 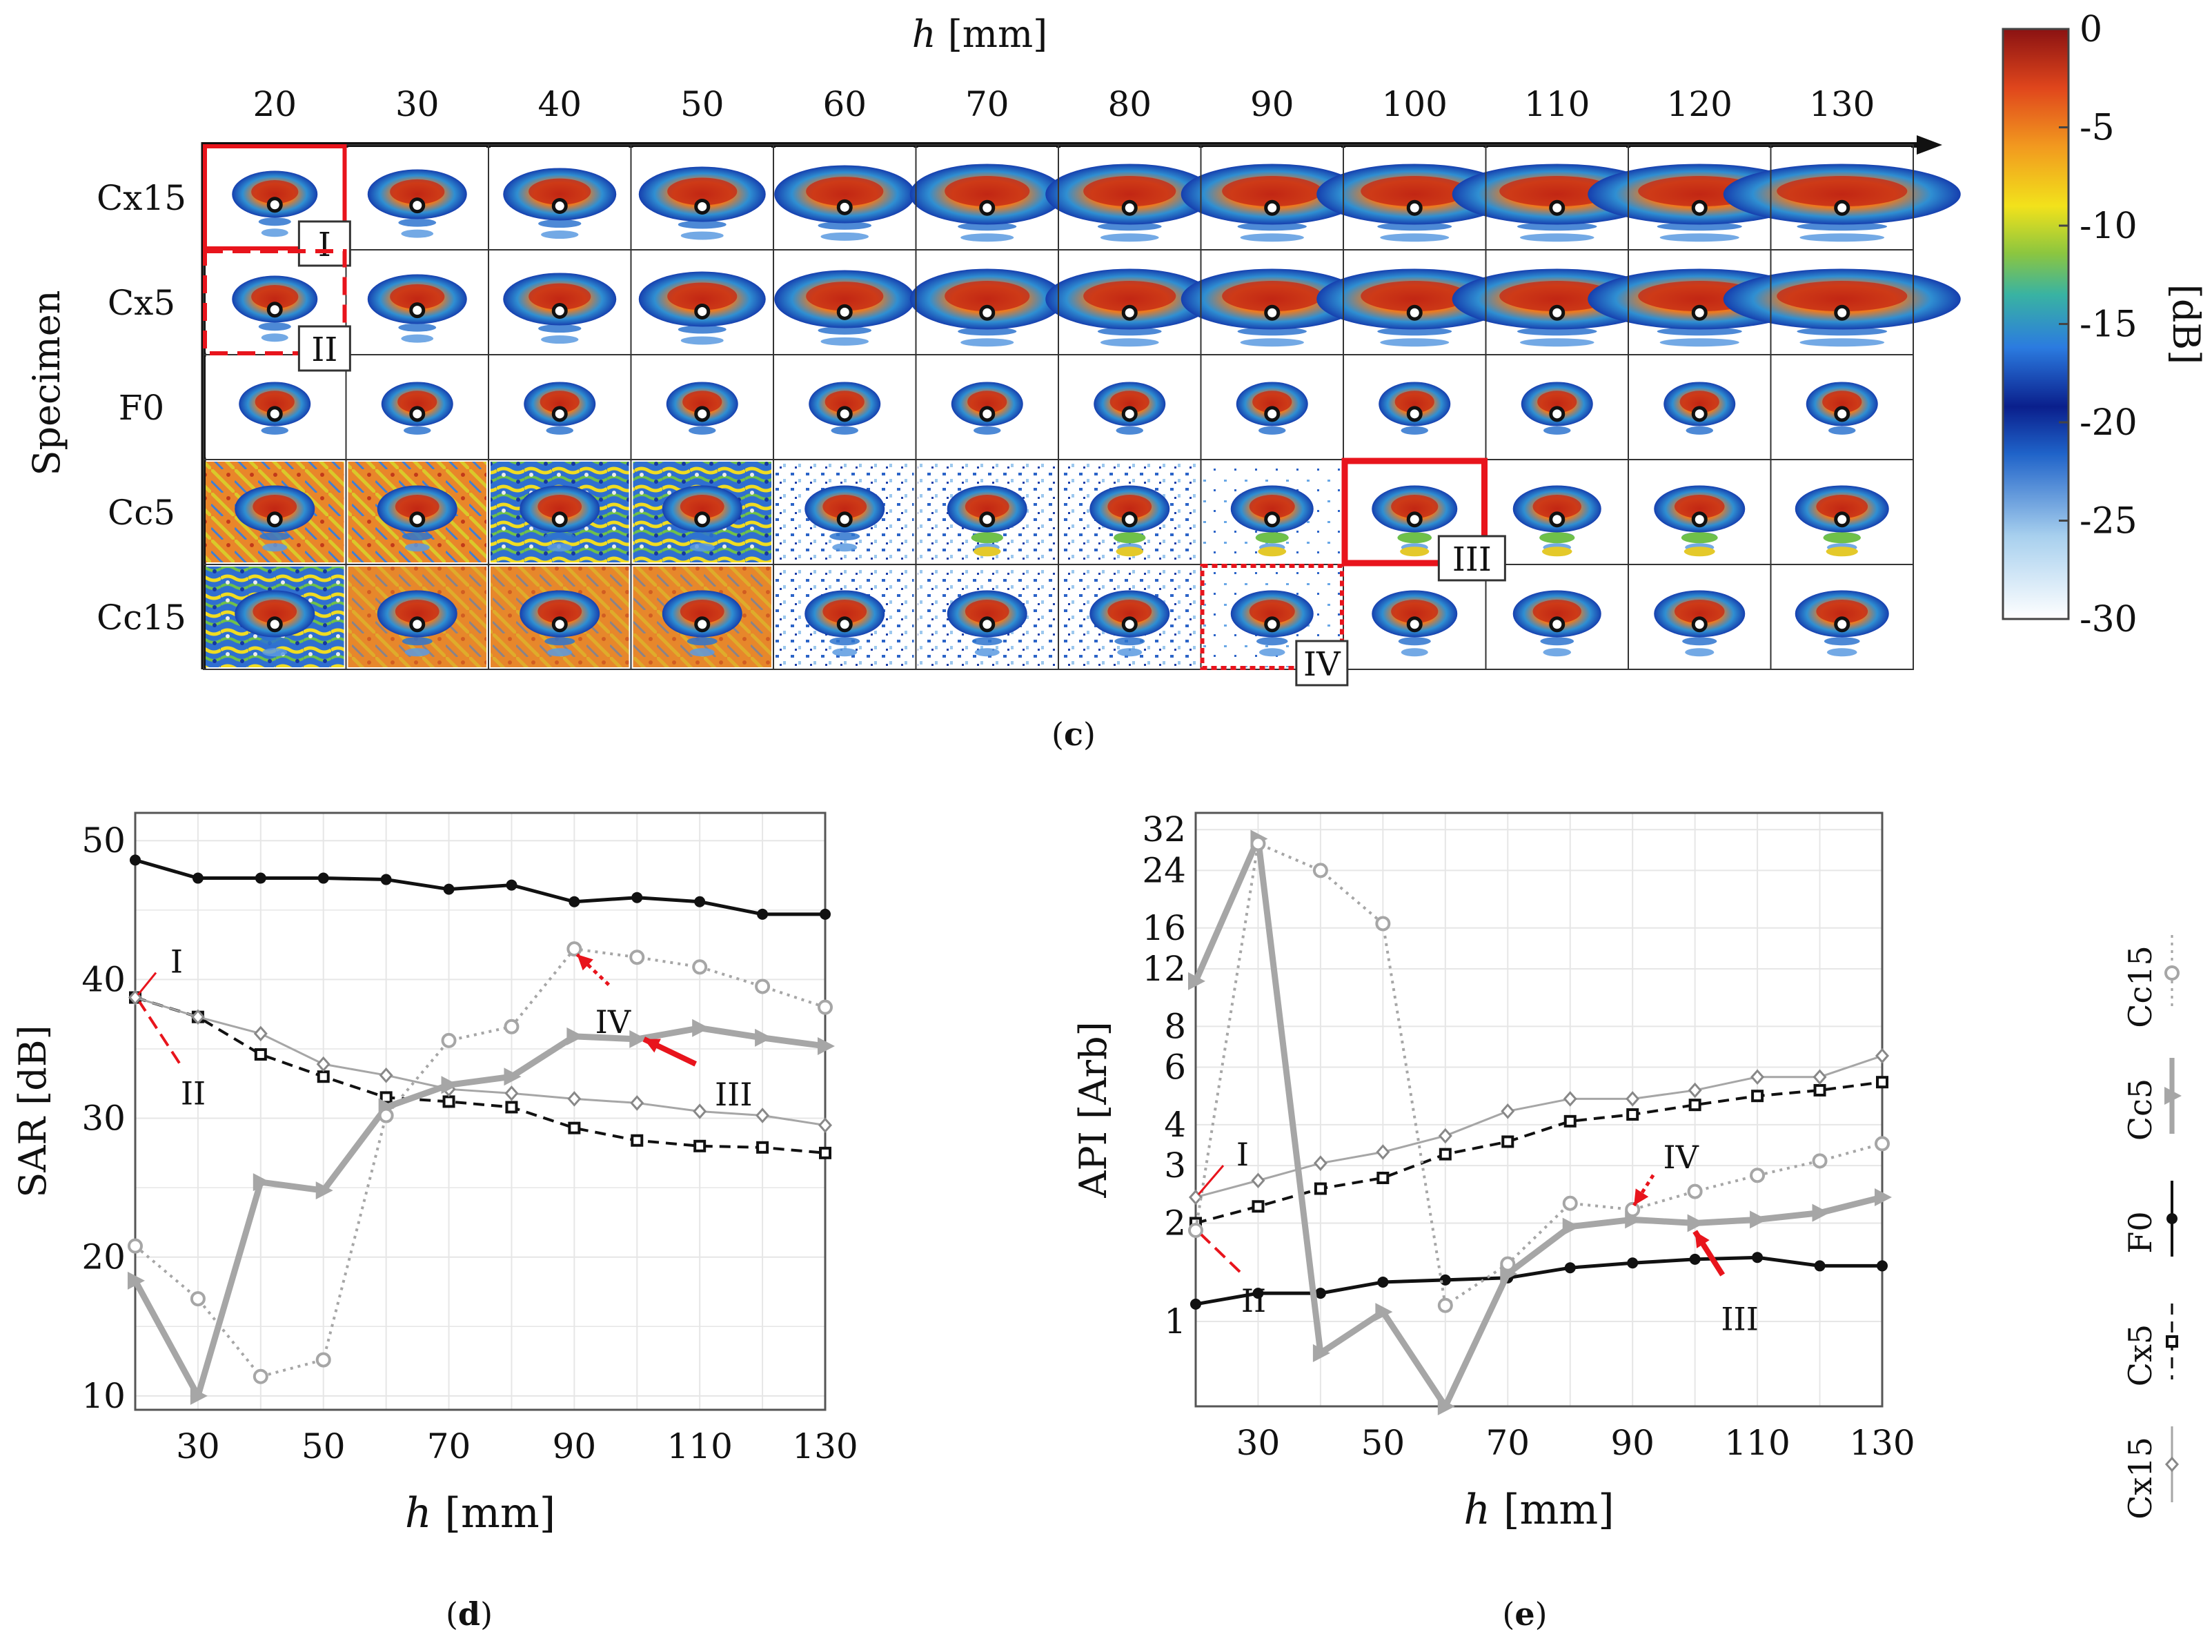 What do you see at coordinates (1175, 1223) in the screenshot?
I see `chart-e-ytick-2: 2` at bounding box center [1175, 1223].